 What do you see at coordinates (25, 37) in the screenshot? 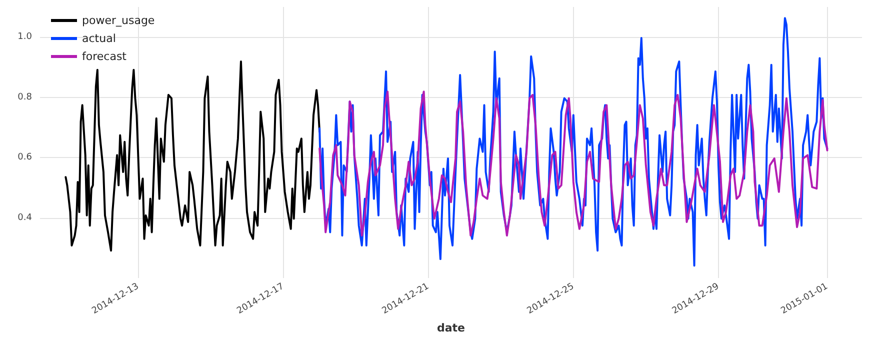
I see `y-tick-label: 1.0` at bounding box center [25, 37].